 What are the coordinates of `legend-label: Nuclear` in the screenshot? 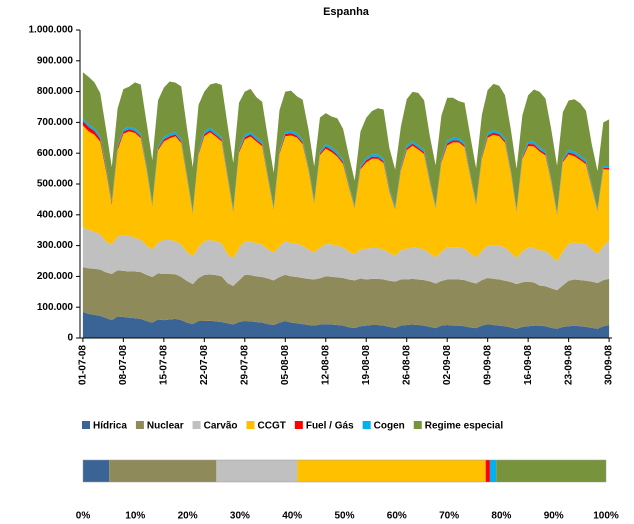 It's located at (165, 426).